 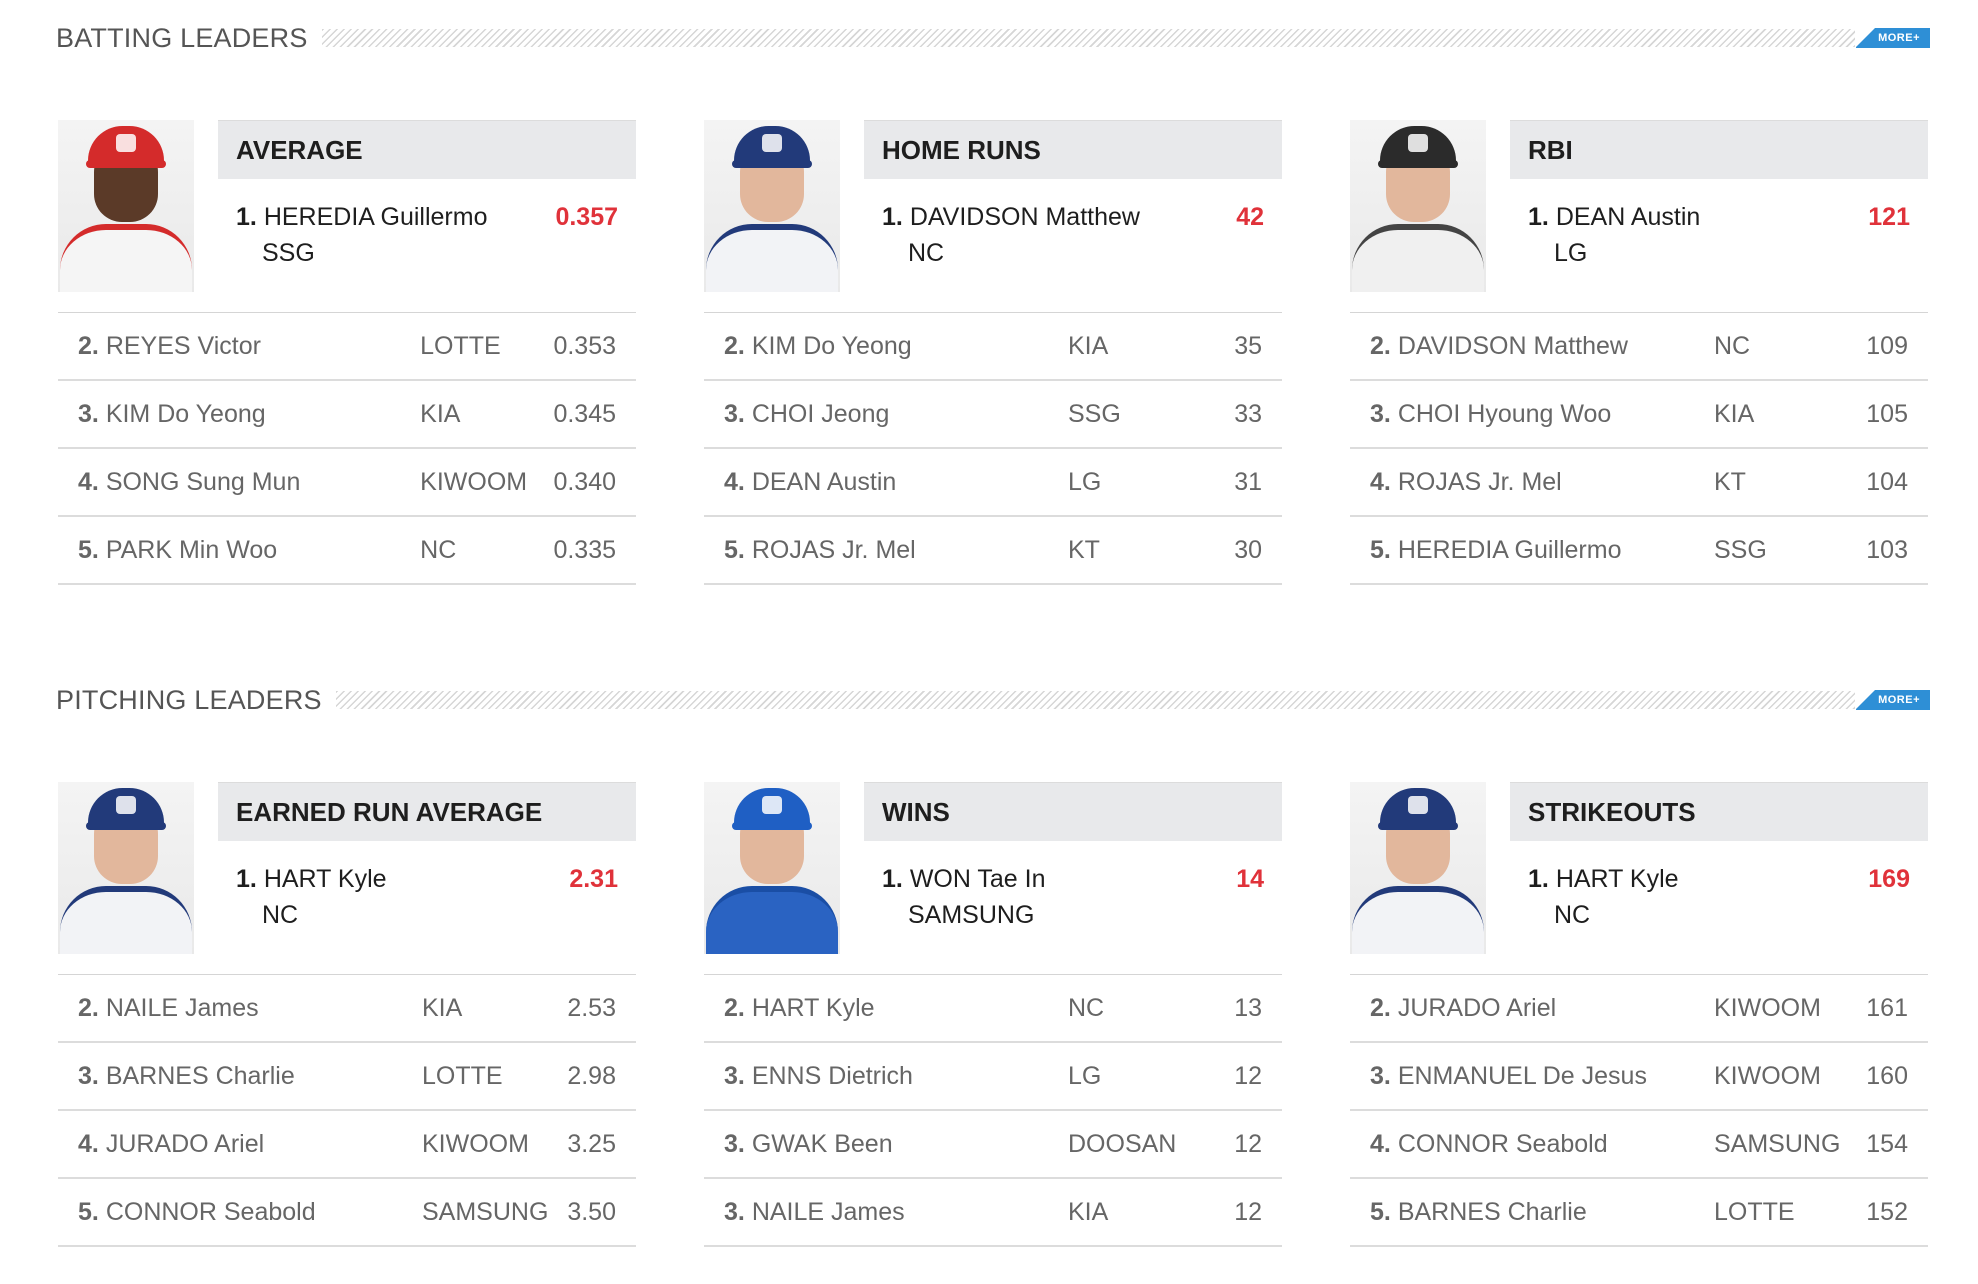 I want to click on player-name: HART Kyle, so click(x=813, y=1007).